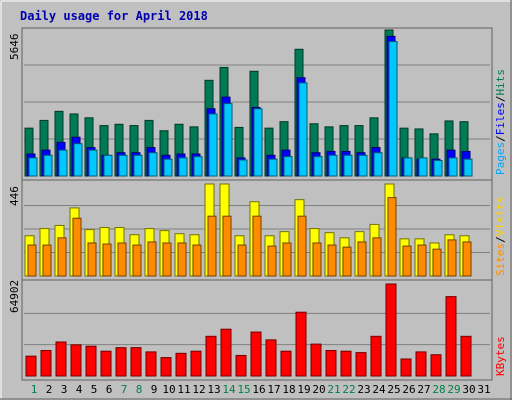 This screenshot has height=400, width=512. I want to click on day-label-7: 7, so click(124, 389).